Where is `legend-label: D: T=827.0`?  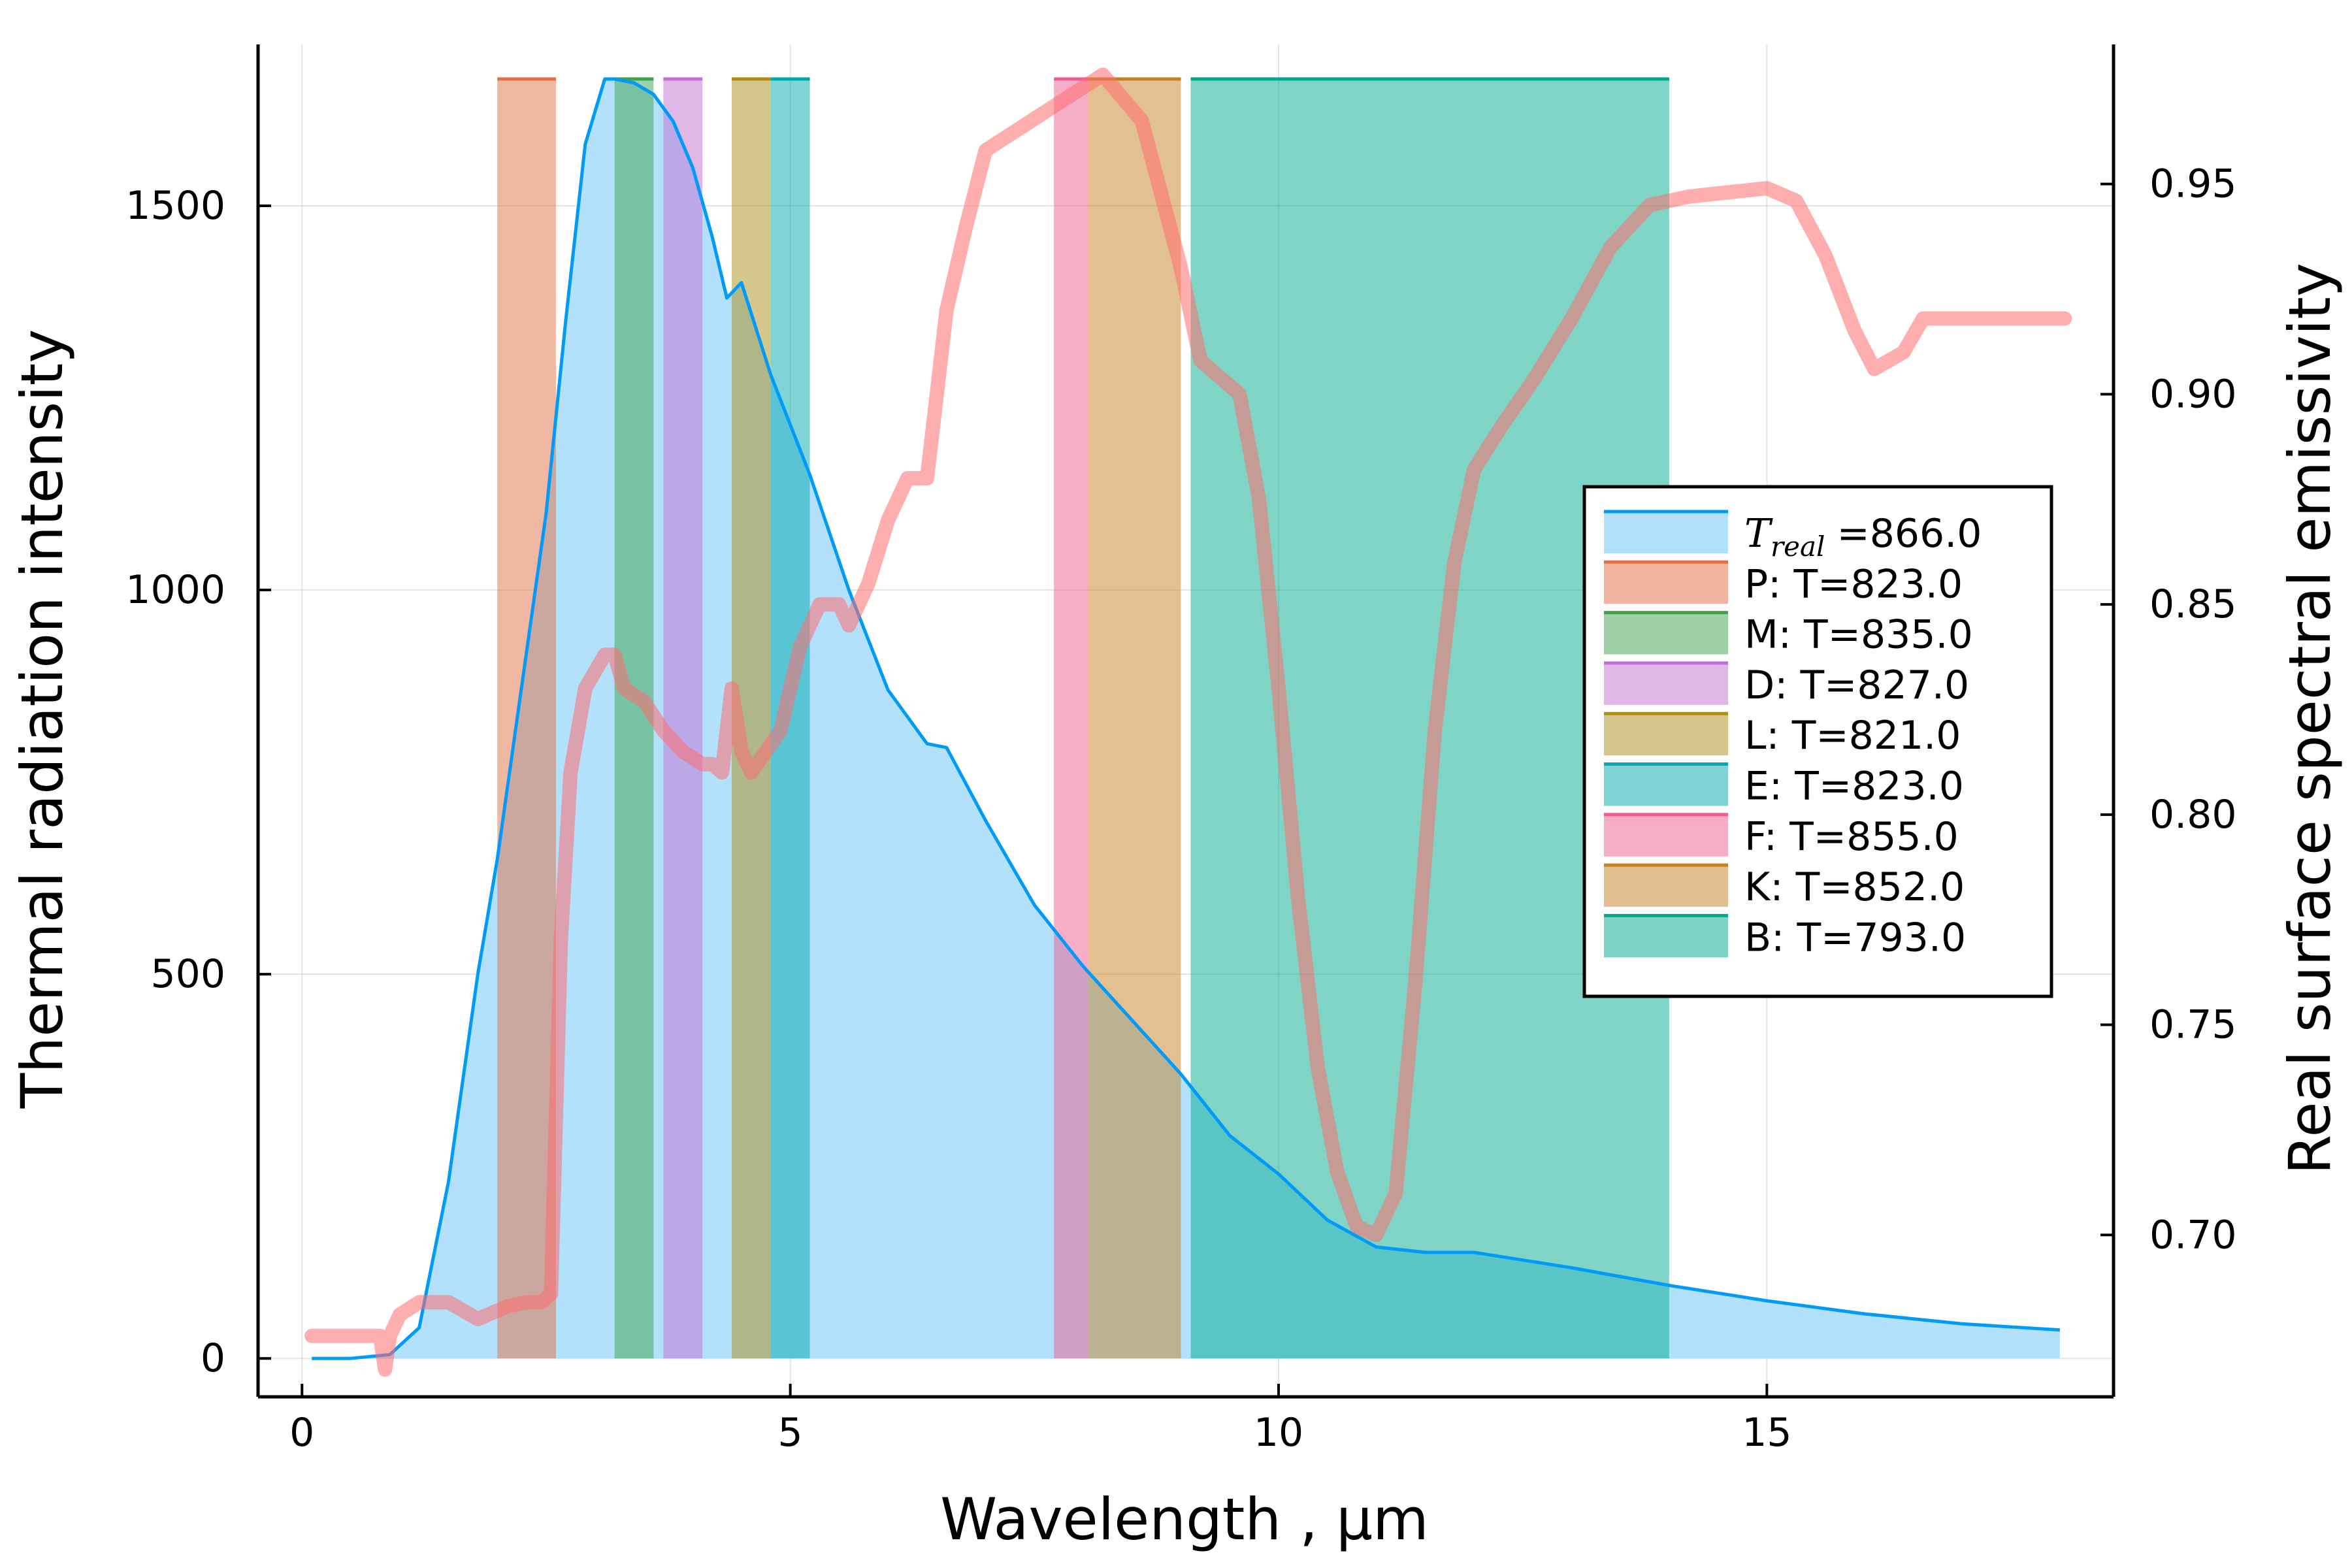 legend-label: D: T=827.0 is located at coordinates (1856, 685).